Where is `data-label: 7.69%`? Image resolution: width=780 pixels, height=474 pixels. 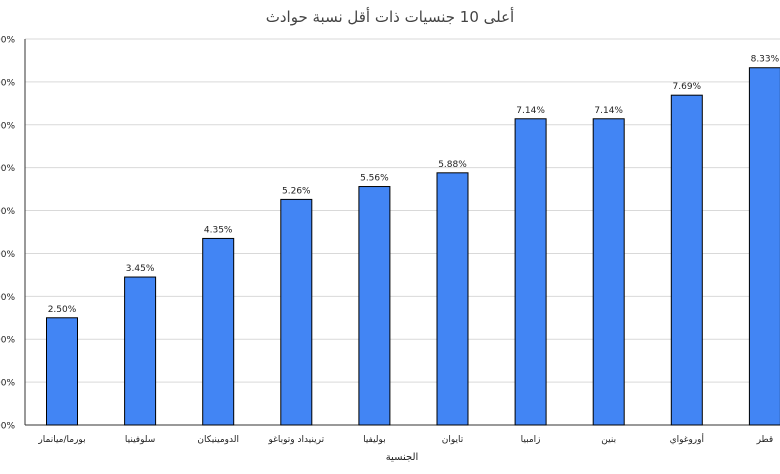
data-label: 7.69% is located at coordinates (687, 87).